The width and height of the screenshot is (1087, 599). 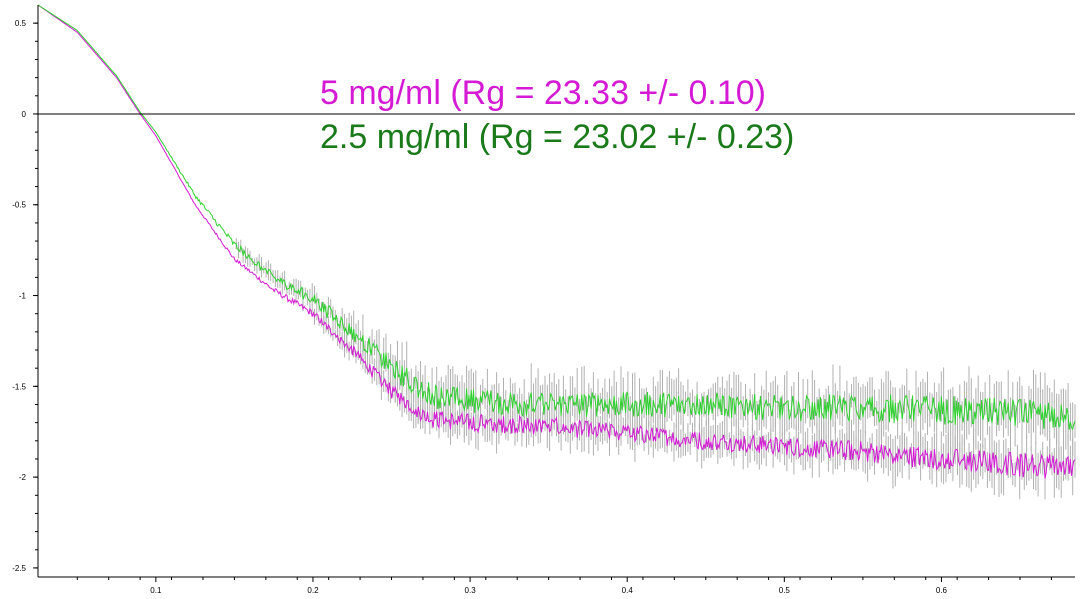 What do you see at coordinates (942, 590) in the screenshot?
I see `x-tick-label: 0.6` at bounding box center [942, 590].